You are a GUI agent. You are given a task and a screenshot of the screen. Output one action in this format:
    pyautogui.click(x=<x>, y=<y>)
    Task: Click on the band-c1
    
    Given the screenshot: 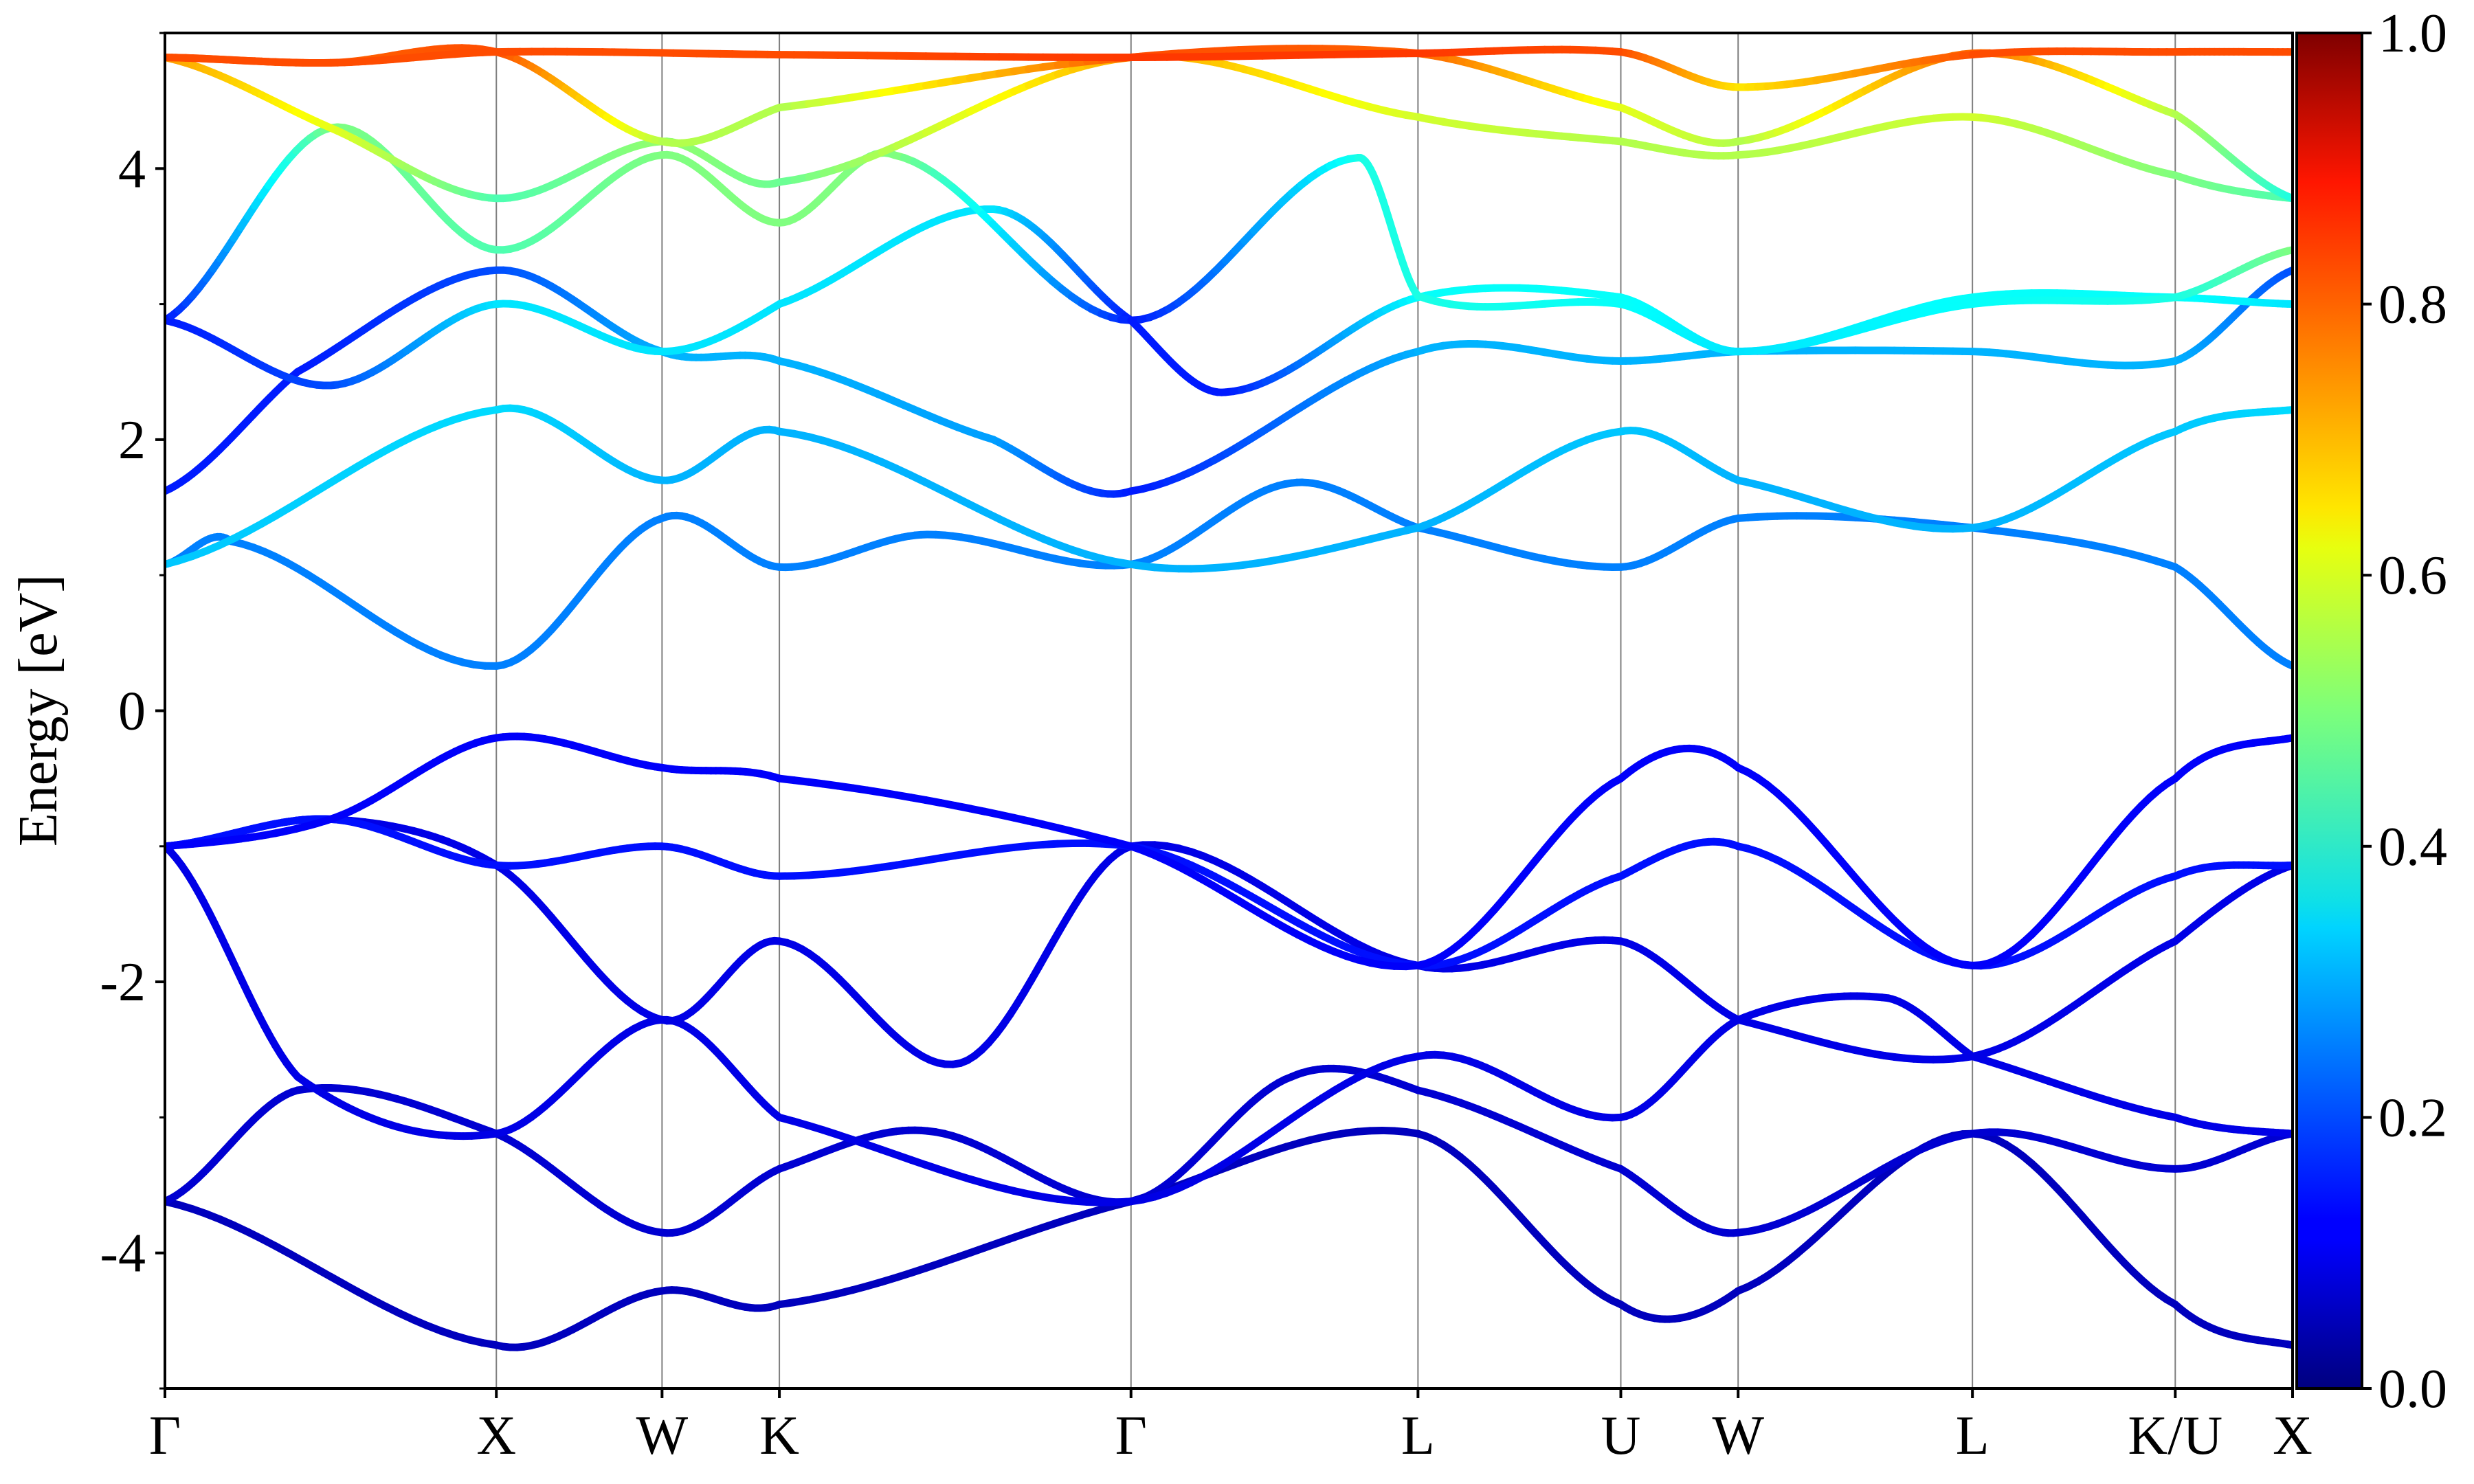 What is the action you would take?
    pyautogui.click(x=1229, y=574)
    